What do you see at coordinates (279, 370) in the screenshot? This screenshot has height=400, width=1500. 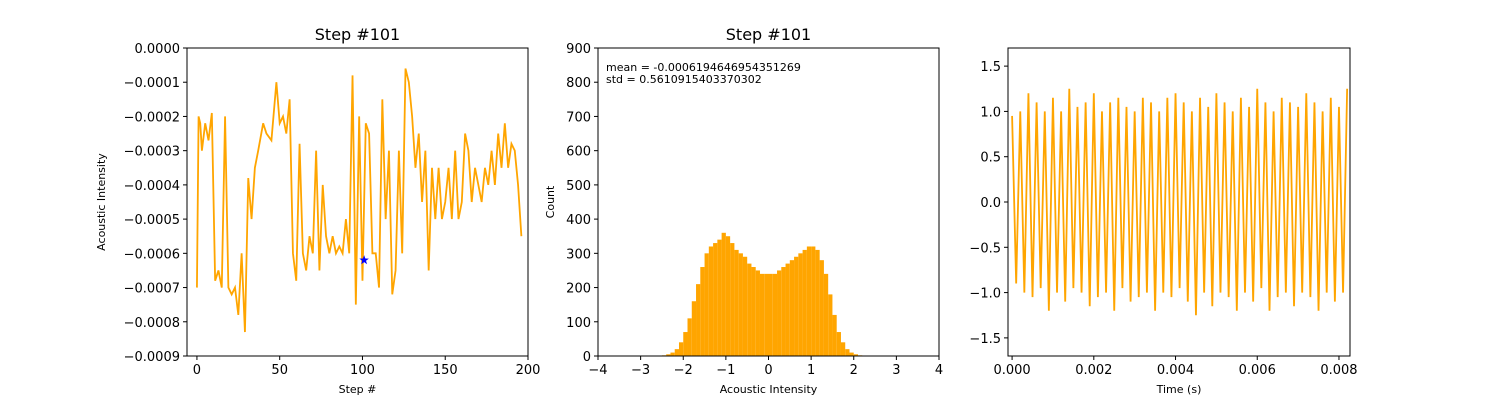 I see `x-tick-label: 50` at bounding box center [279, 370].